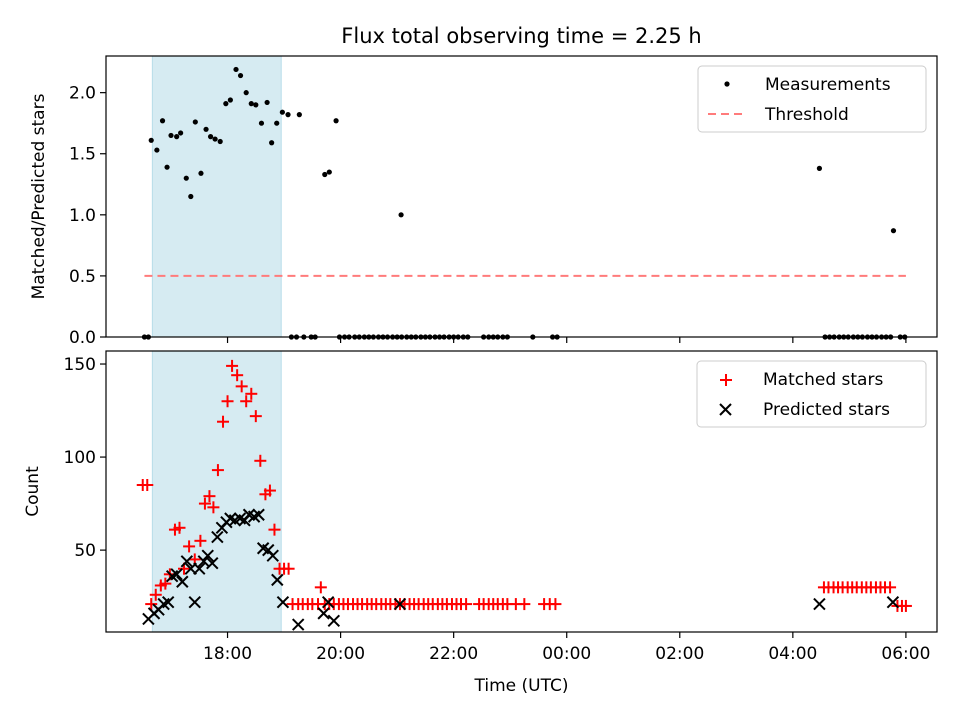 This screenshot has height=720, width=960. Describe the element at coordinates (521, 686) in the screenshot. I see `x-axis-label: Time (UTC)` at that location.